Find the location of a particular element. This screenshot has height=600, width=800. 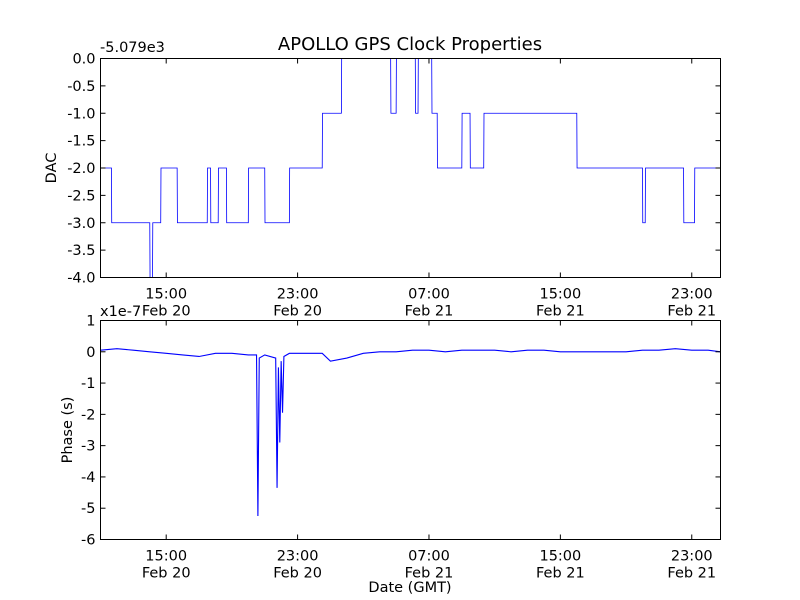

dac-x-tick-time: 07:00 is located at coordinates (429, 295).